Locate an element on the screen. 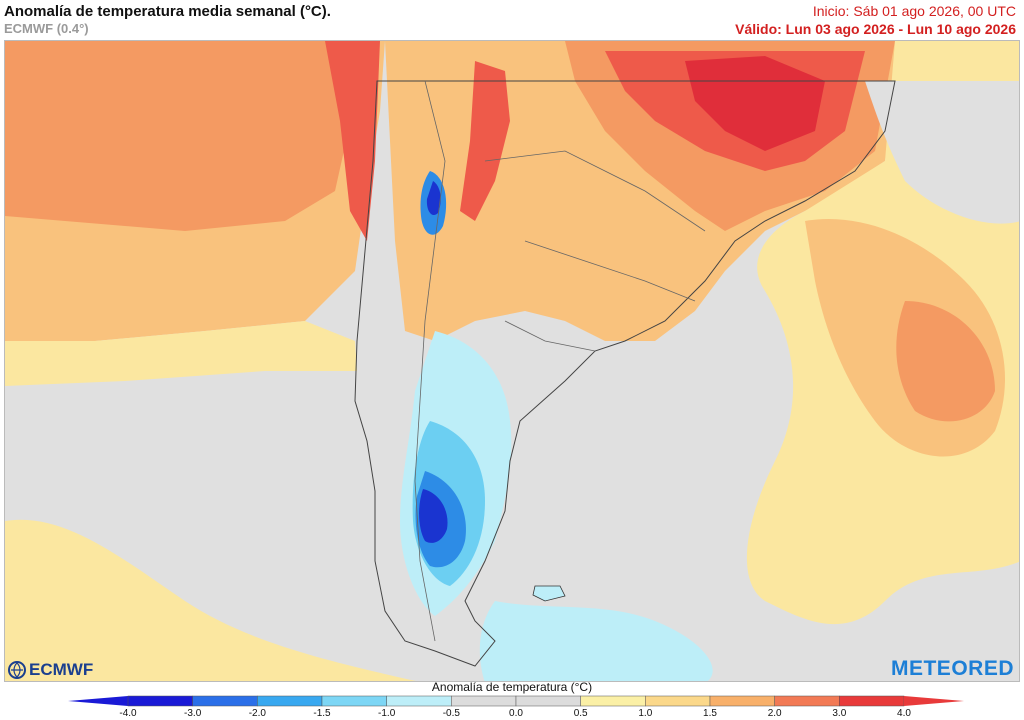 This screenshot has height=720, width=1024. ecmwf-logo-text: ECMWF is located at coordinates (61, 669).